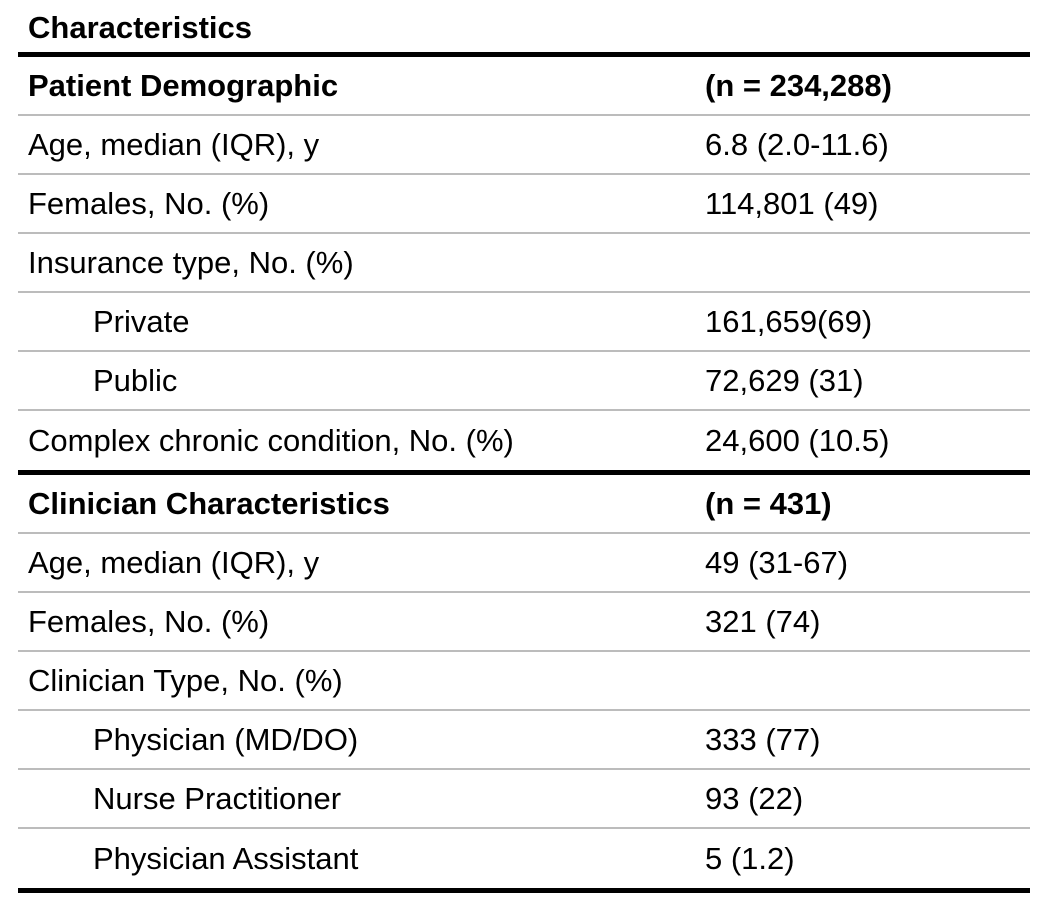  Describe the element at coordinates (271, 440) in the screenshot. I see `row-label: Complex chronic condition, No. (%)` at that location.